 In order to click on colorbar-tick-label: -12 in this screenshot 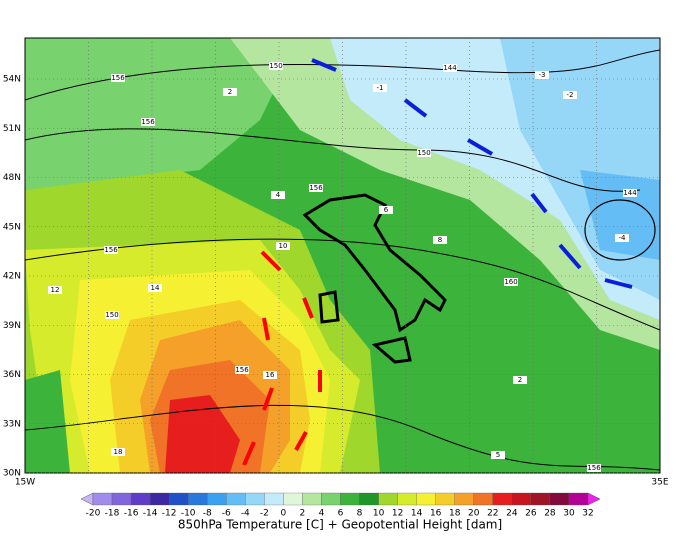, I will do `click(169, 514)`.